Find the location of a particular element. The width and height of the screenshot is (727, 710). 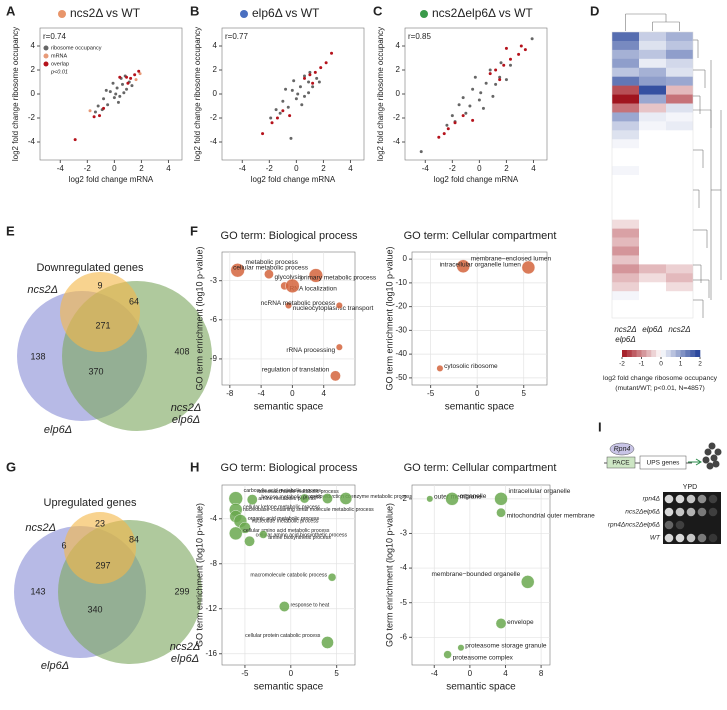

venn-count: 299 is located at coordinates (181, 591).